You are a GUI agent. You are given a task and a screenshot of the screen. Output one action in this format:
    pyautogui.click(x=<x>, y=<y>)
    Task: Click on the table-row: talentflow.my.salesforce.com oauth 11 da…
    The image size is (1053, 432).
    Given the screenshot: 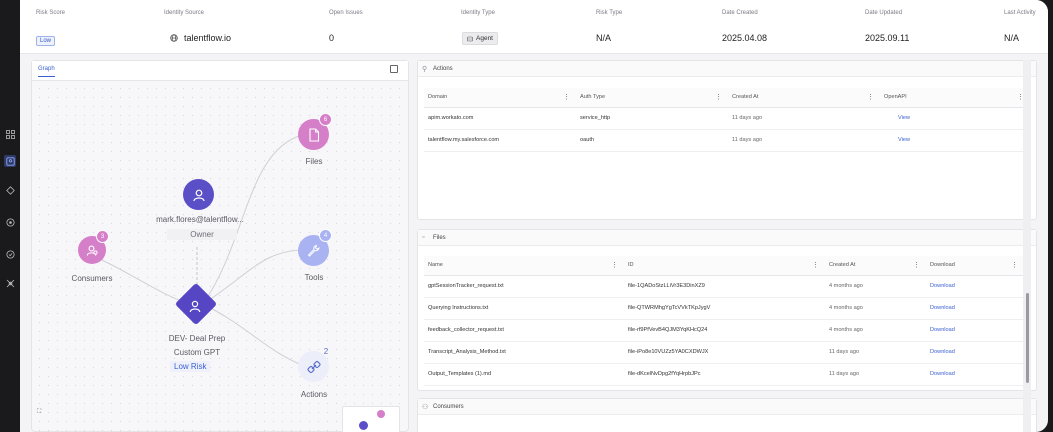 What is the action you would take?
    pyautogui.click(x=727, y=140)
    